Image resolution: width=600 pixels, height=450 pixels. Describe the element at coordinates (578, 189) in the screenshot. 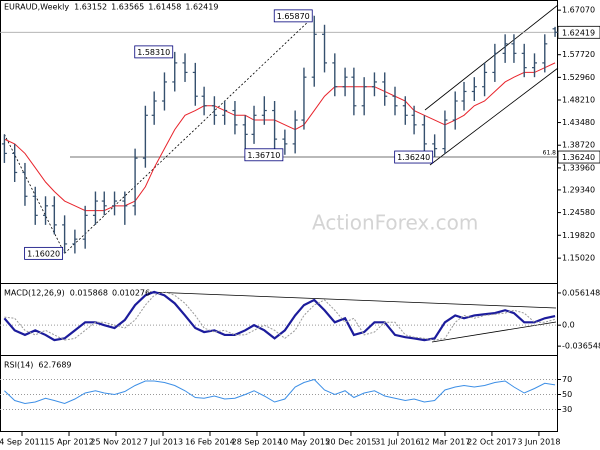

I see `y-tick-label: 1.29340` at that location.